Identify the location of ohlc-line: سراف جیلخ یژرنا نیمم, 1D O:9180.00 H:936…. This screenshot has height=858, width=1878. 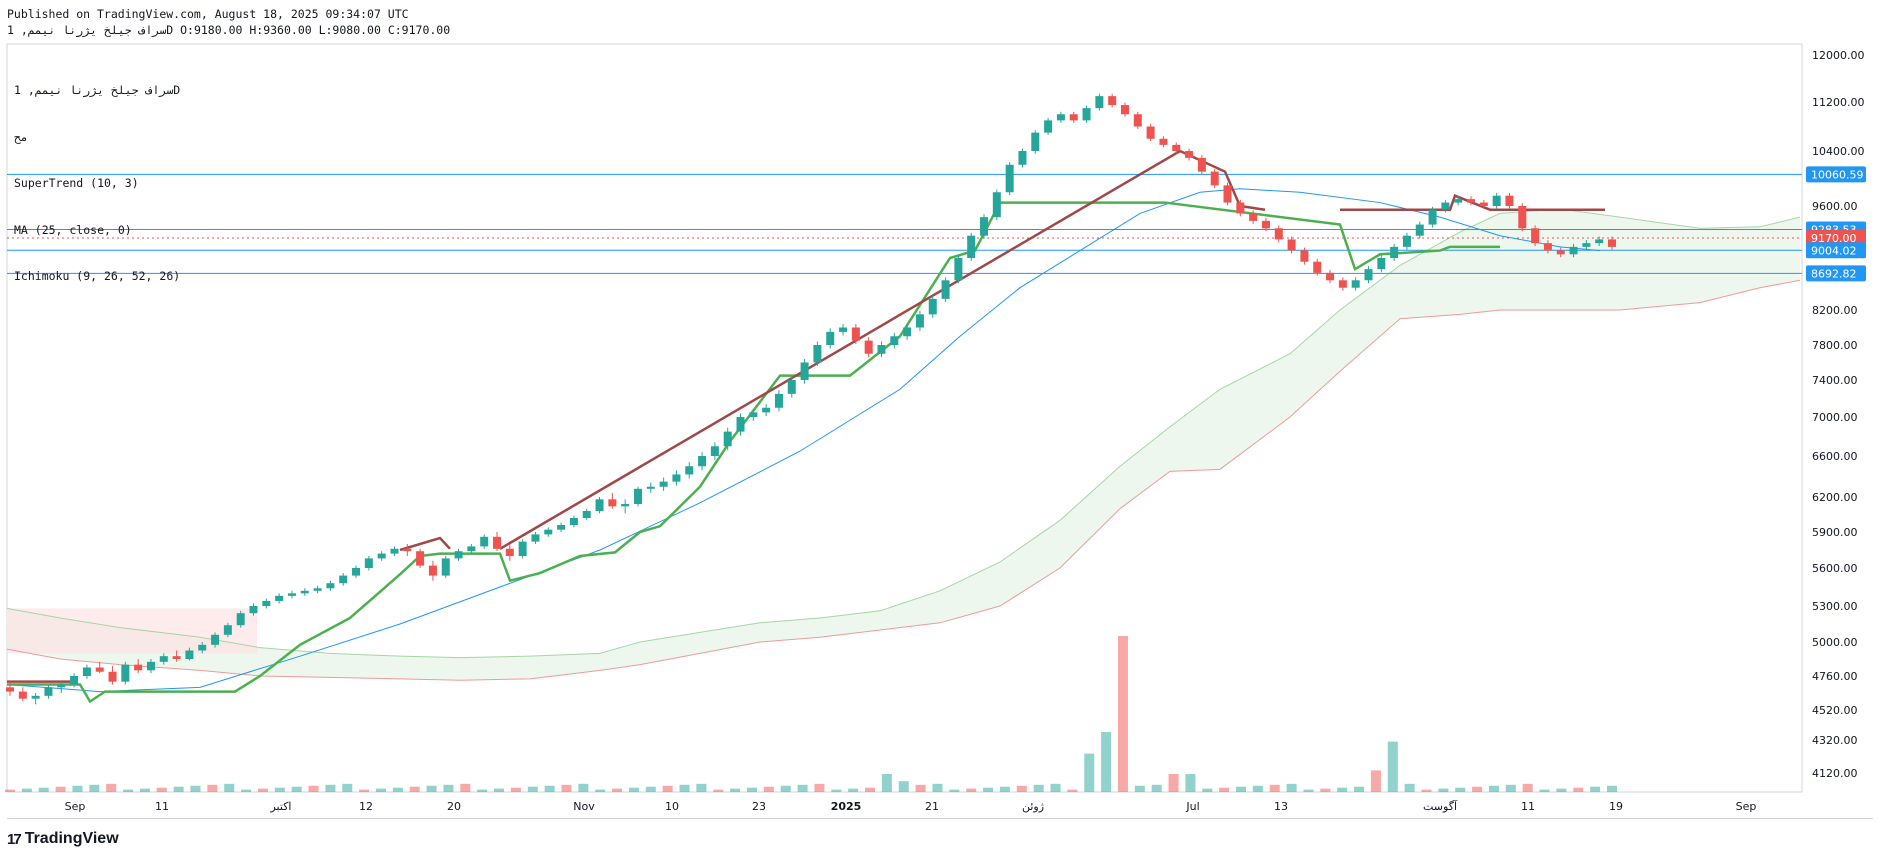
(229, 30).